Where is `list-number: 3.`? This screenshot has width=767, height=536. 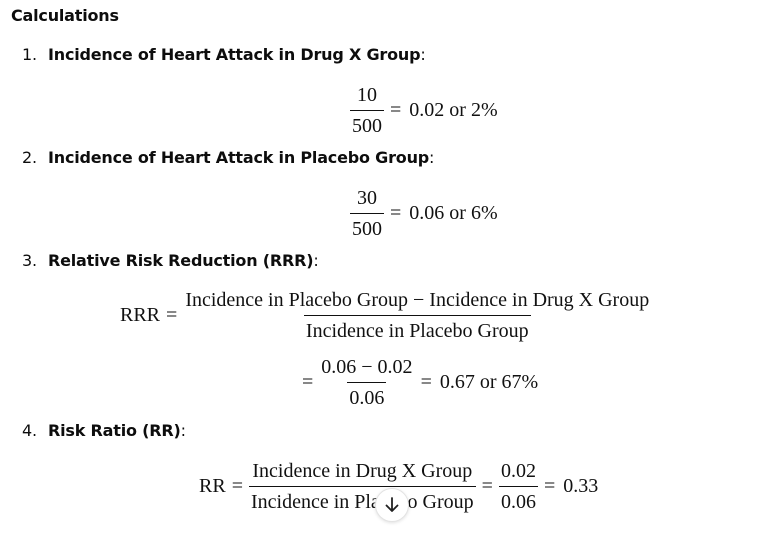 list-number: 3. is located at coordinates (29, 260).